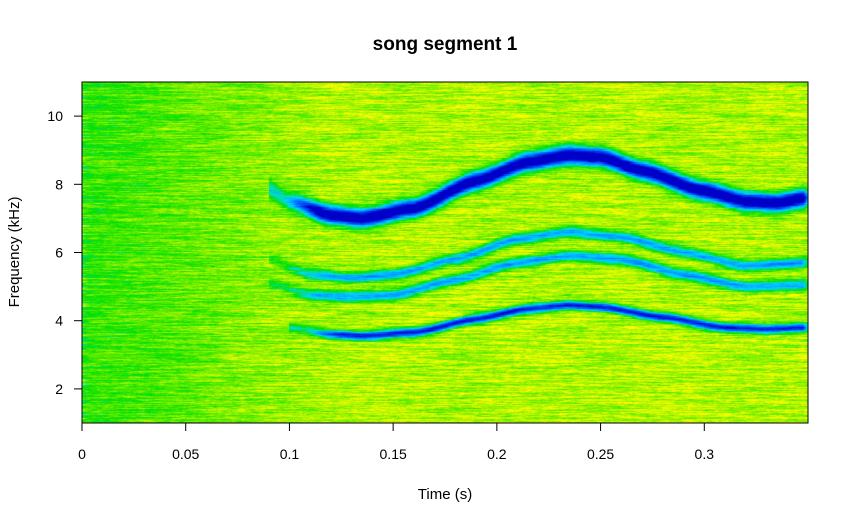 Image resolution: width=850 pixels, height=525 pixels. What do you see at coordinates (393, 454) in the screenshot?
I see `x-tick-label: 0.15` at bounding box center [393, 454].